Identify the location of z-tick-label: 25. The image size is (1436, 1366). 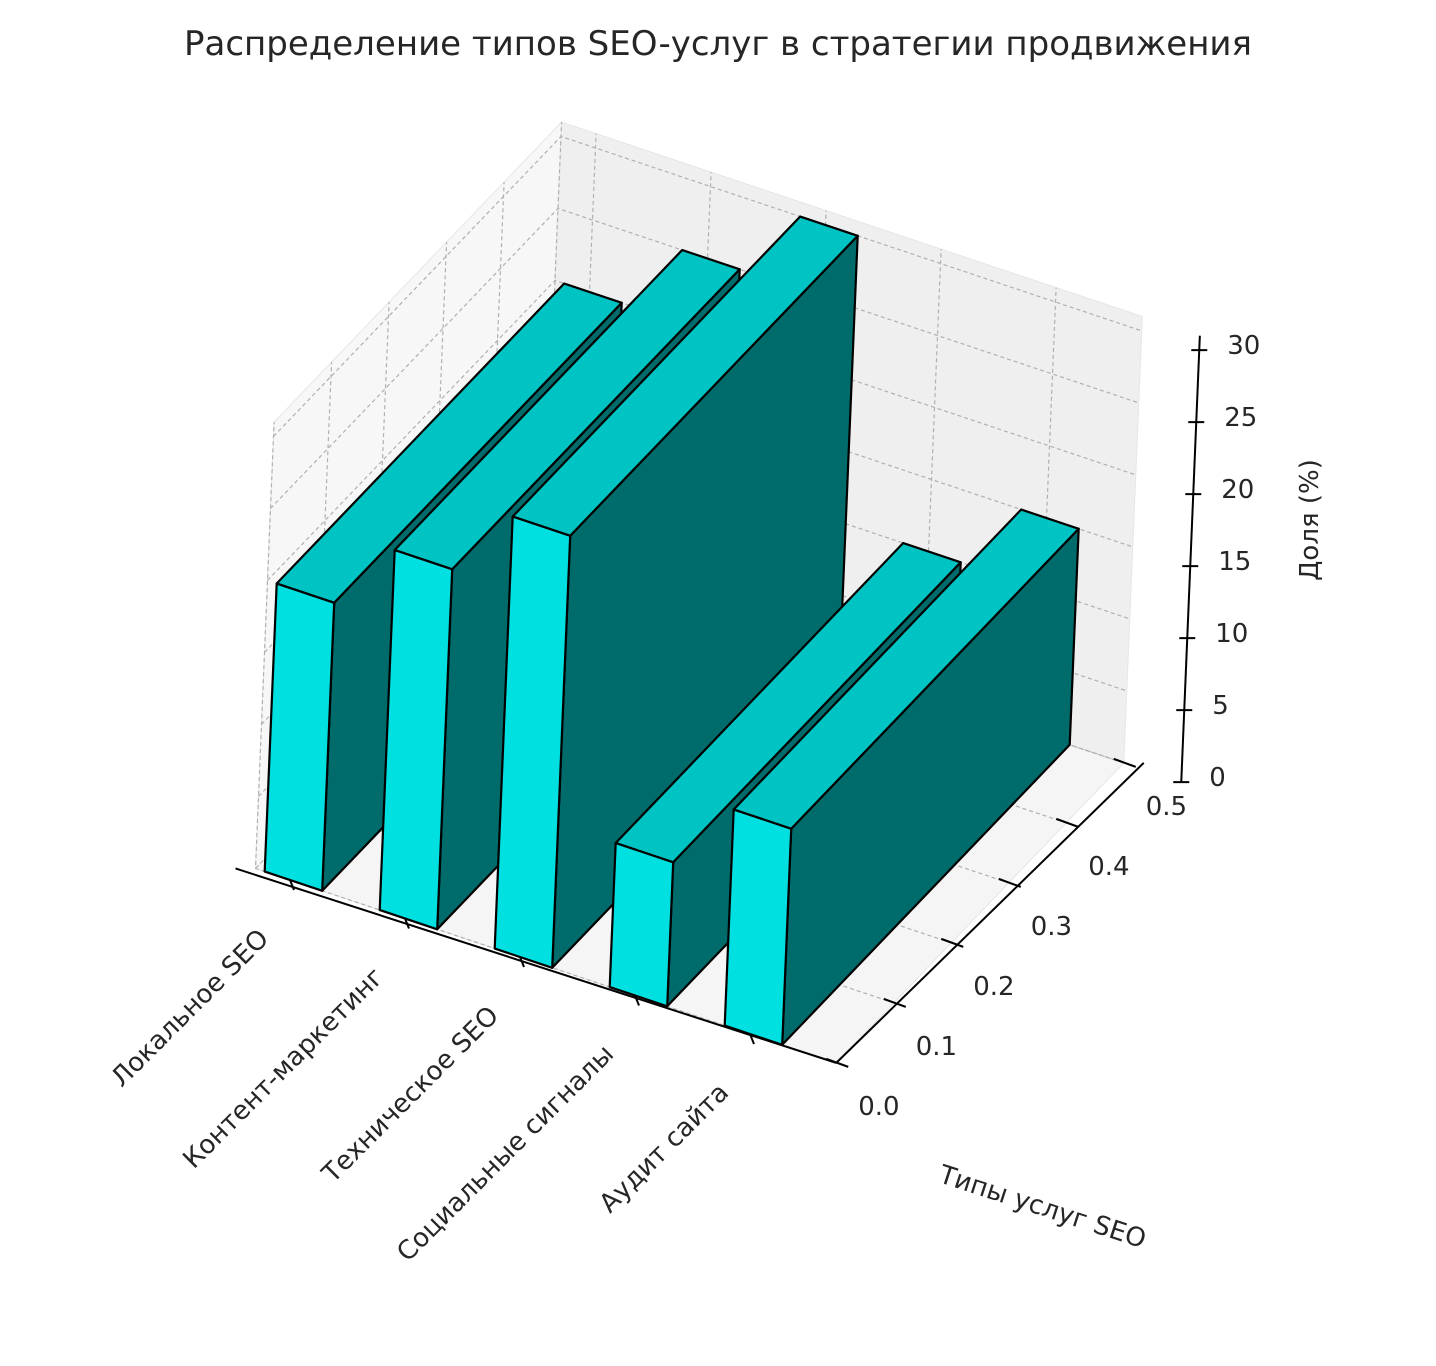
(1240, 418).